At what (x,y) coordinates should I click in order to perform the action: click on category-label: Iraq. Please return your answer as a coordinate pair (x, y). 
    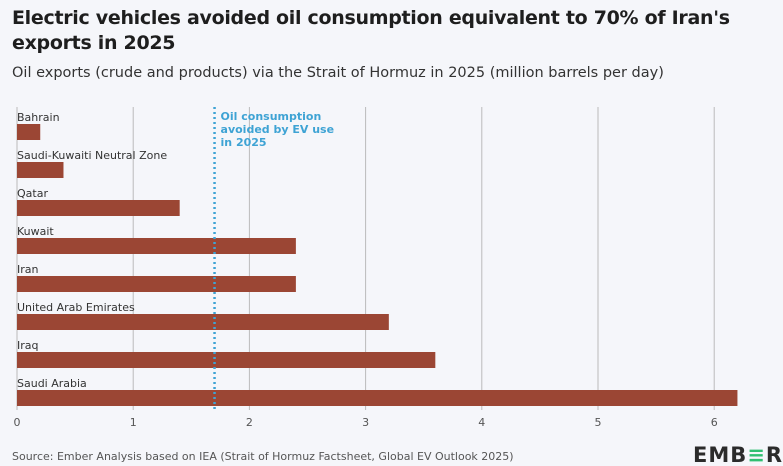
    Looking at the image, I should click on (28, 345).